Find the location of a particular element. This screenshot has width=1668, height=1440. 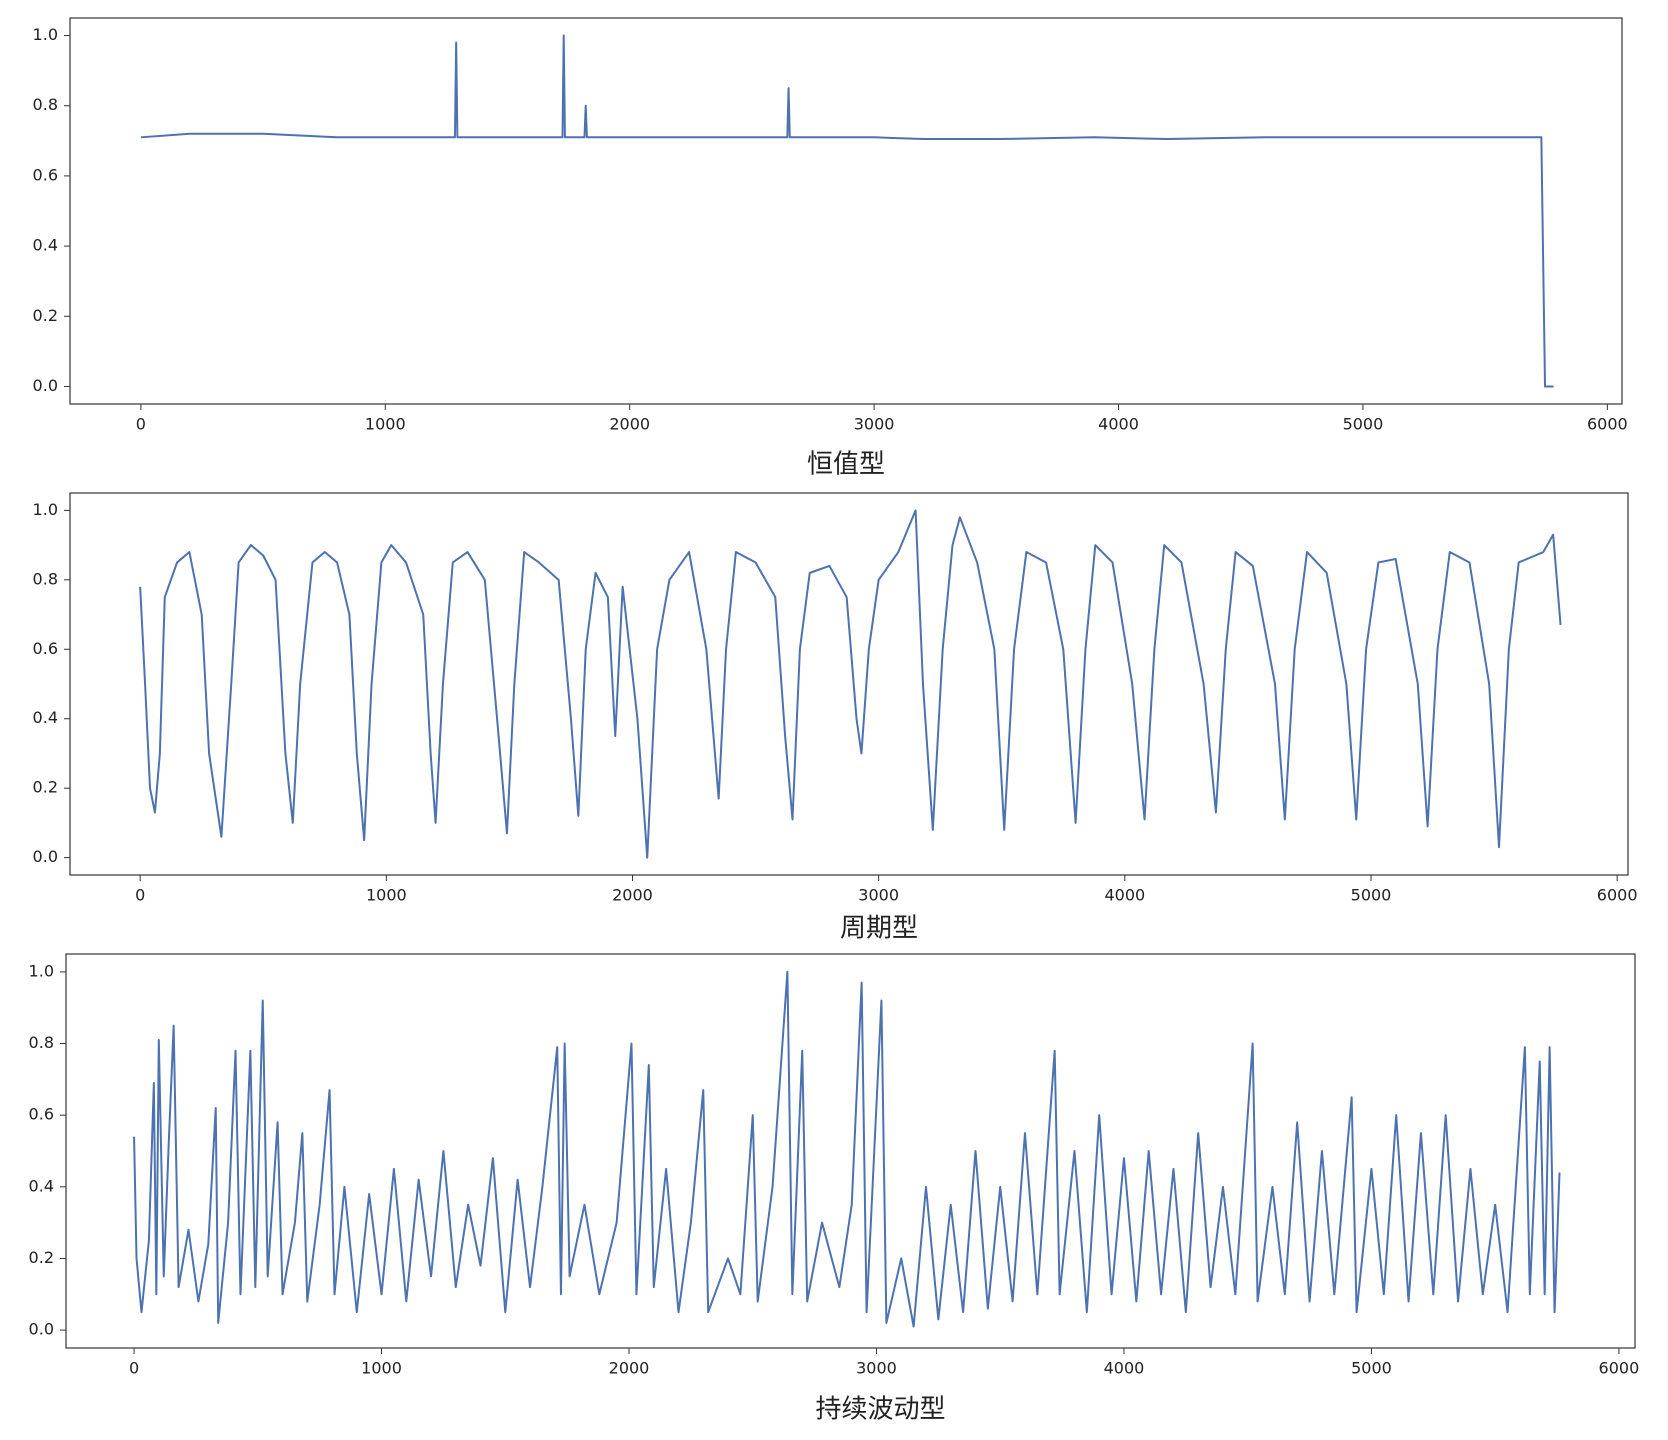

x-axis-label: 周期型 is located at coordinates (879, 929).